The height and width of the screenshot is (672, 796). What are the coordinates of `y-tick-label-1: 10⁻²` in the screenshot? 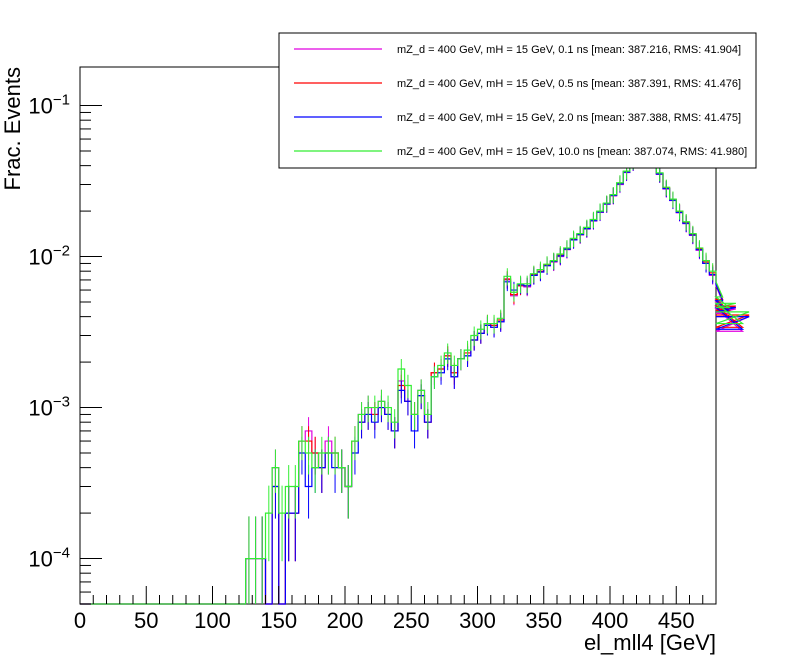 It's located at (49, 256).